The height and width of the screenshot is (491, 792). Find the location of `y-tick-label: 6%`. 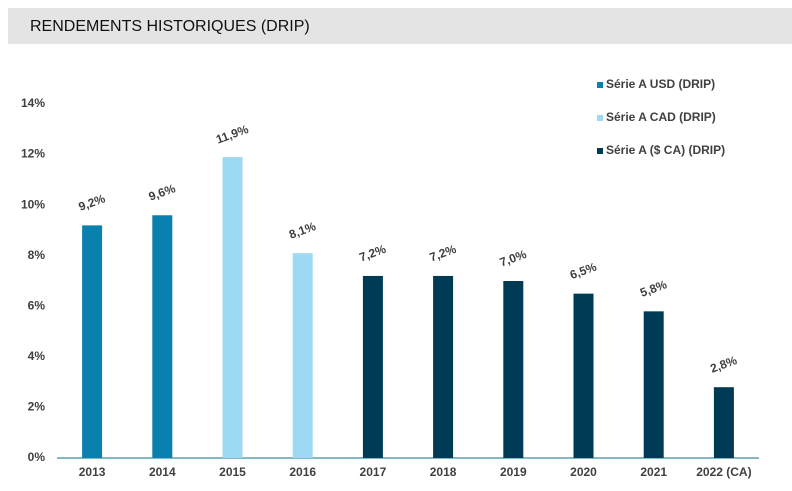

y-tick-label: 6% is located at coordinates (37, 305).